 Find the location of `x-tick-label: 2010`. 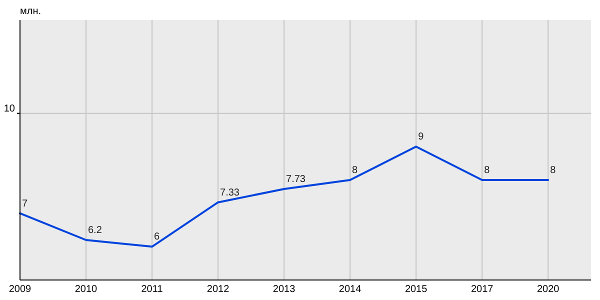

x-tick-label: 2010 is located at coordinates (86, 289).